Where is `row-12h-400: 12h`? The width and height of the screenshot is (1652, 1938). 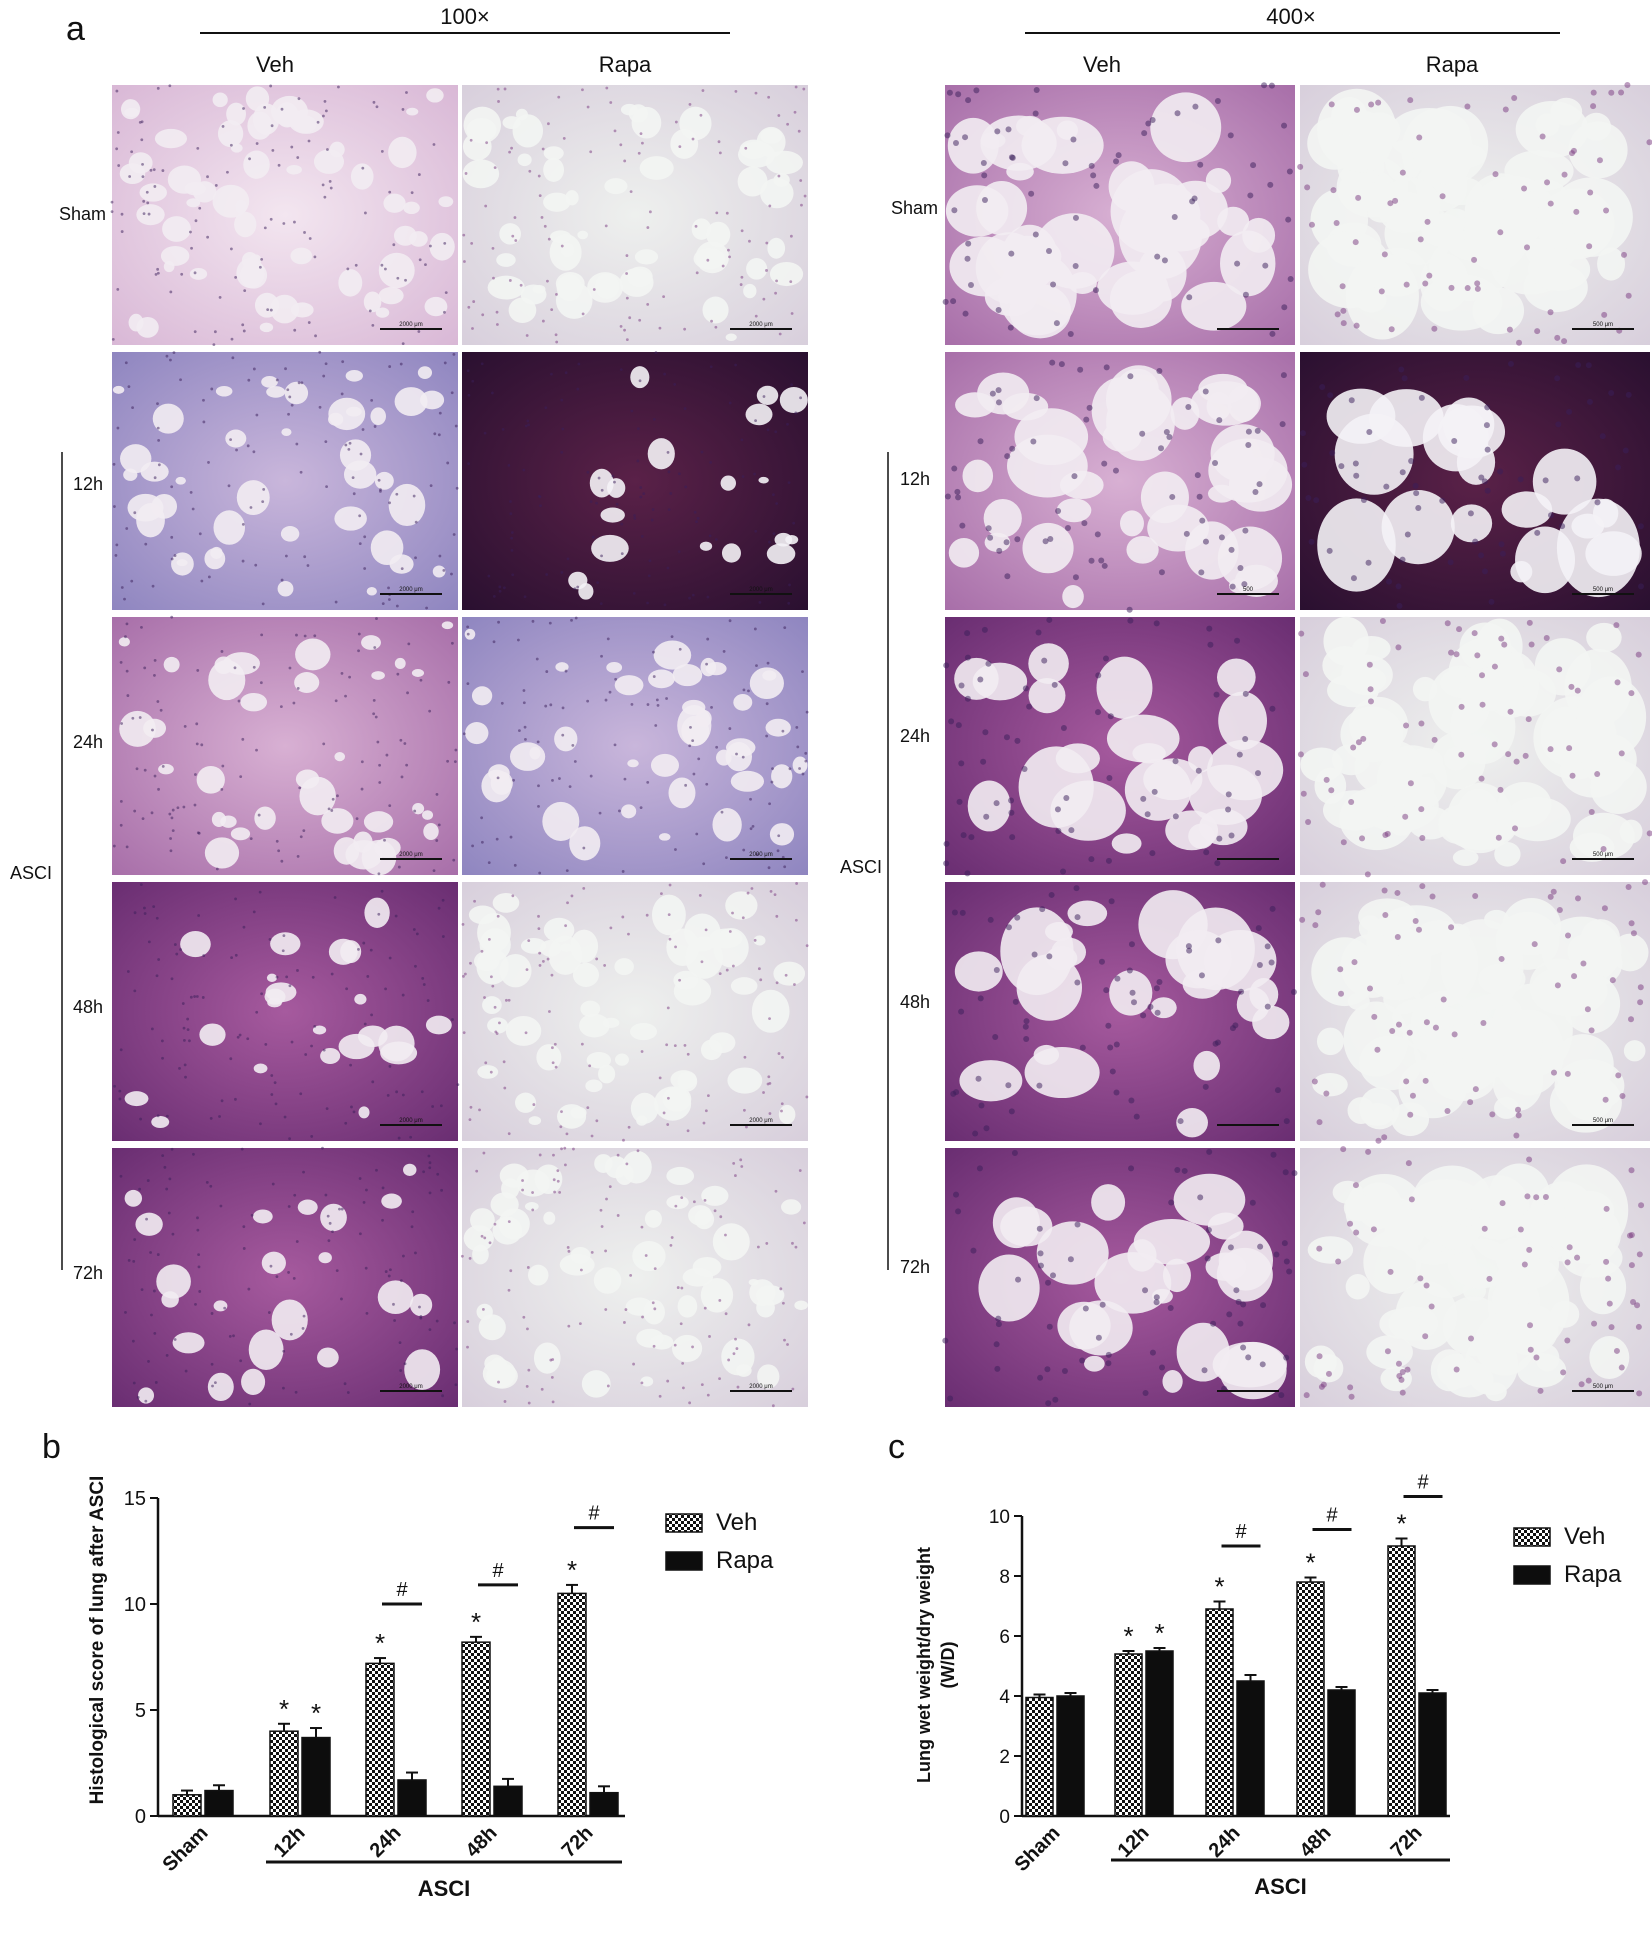
row-12h-400: 12h is located at coordinates (915, 479).